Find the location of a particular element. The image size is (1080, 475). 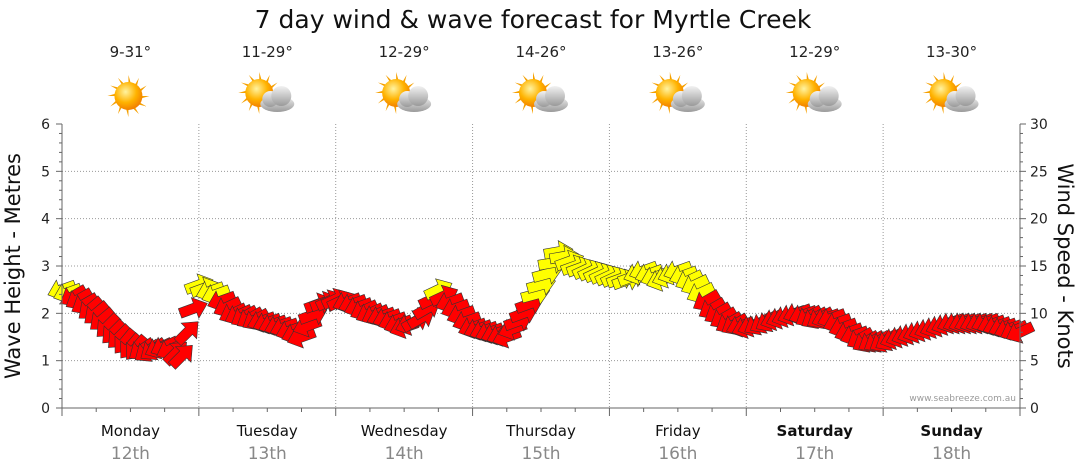

sun-icon is located at coordinates (128, 96).